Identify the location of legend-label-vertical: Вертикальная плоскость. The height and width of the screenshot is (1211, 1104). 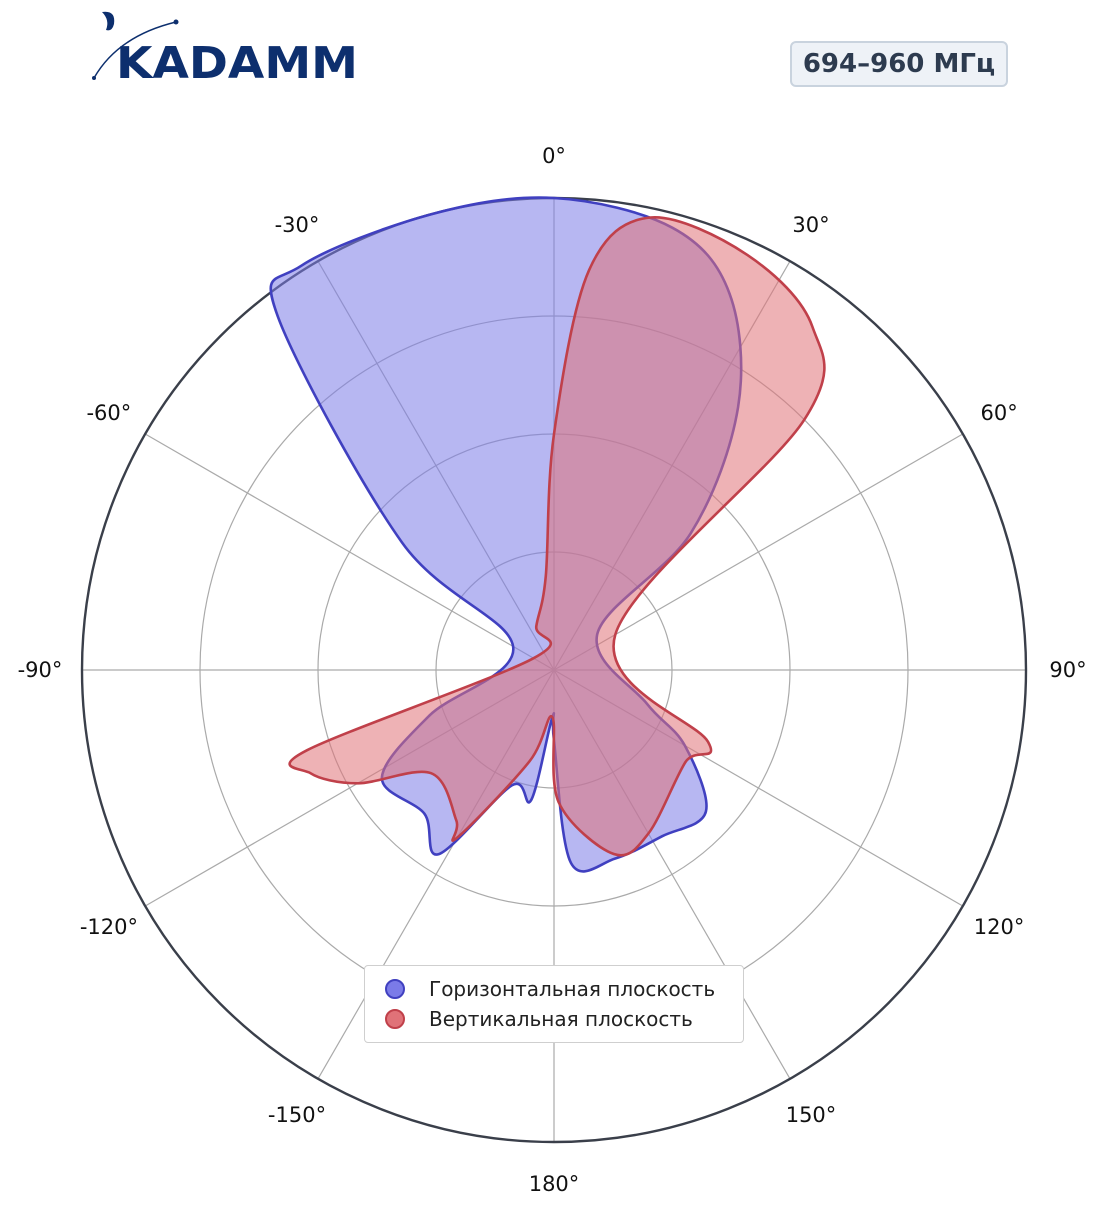
(561, 1019).